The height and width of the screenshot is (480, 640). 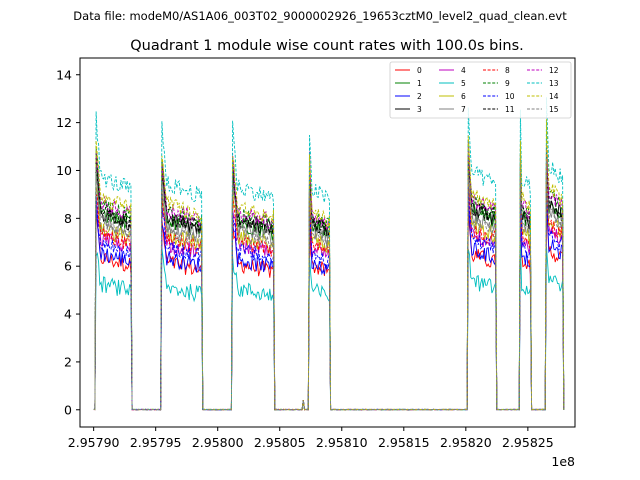 What do you see at coordinates (510, 109) in the screenshot?
I see `legend-label-11: 11` at bounding box center [510, 109].